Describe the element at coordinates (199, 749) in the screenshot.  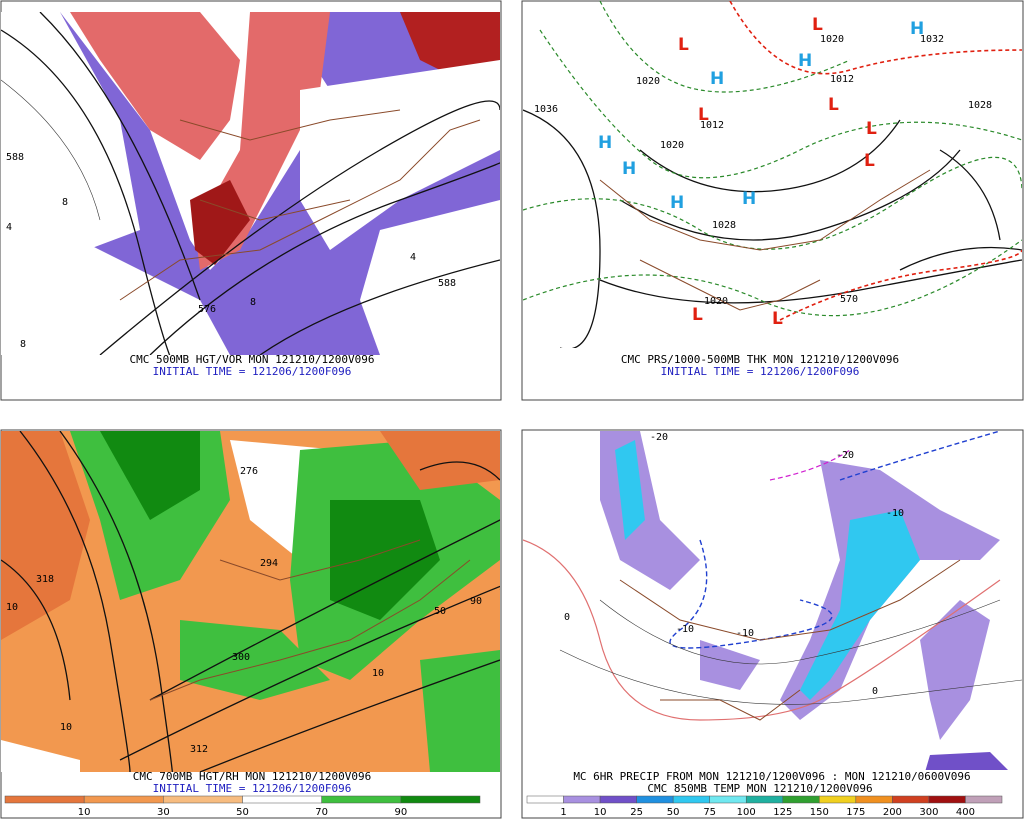
I see `map-label: 312` at that location.